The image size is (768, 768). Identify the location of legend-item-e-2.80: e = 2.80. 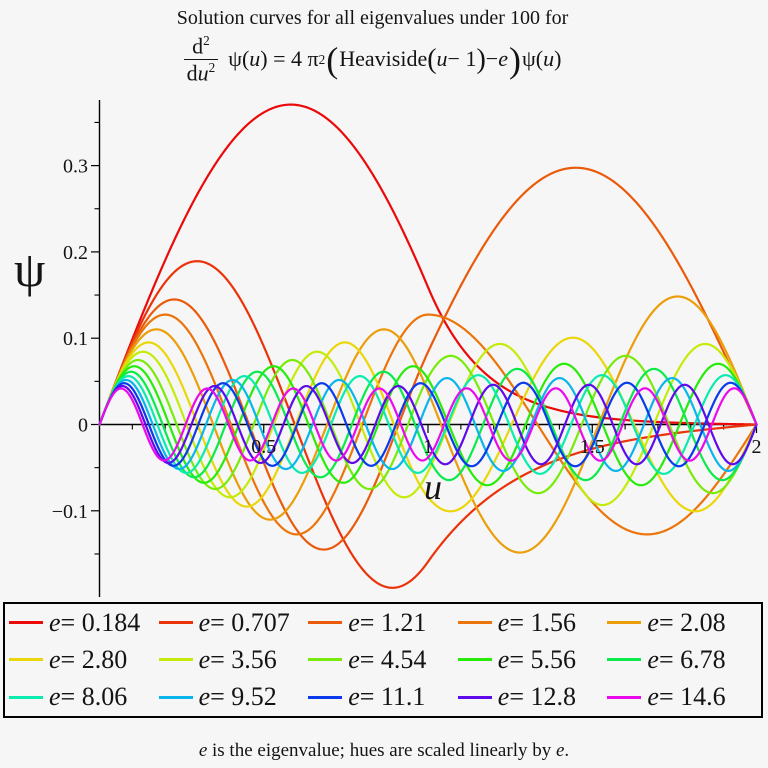
(84, 660).